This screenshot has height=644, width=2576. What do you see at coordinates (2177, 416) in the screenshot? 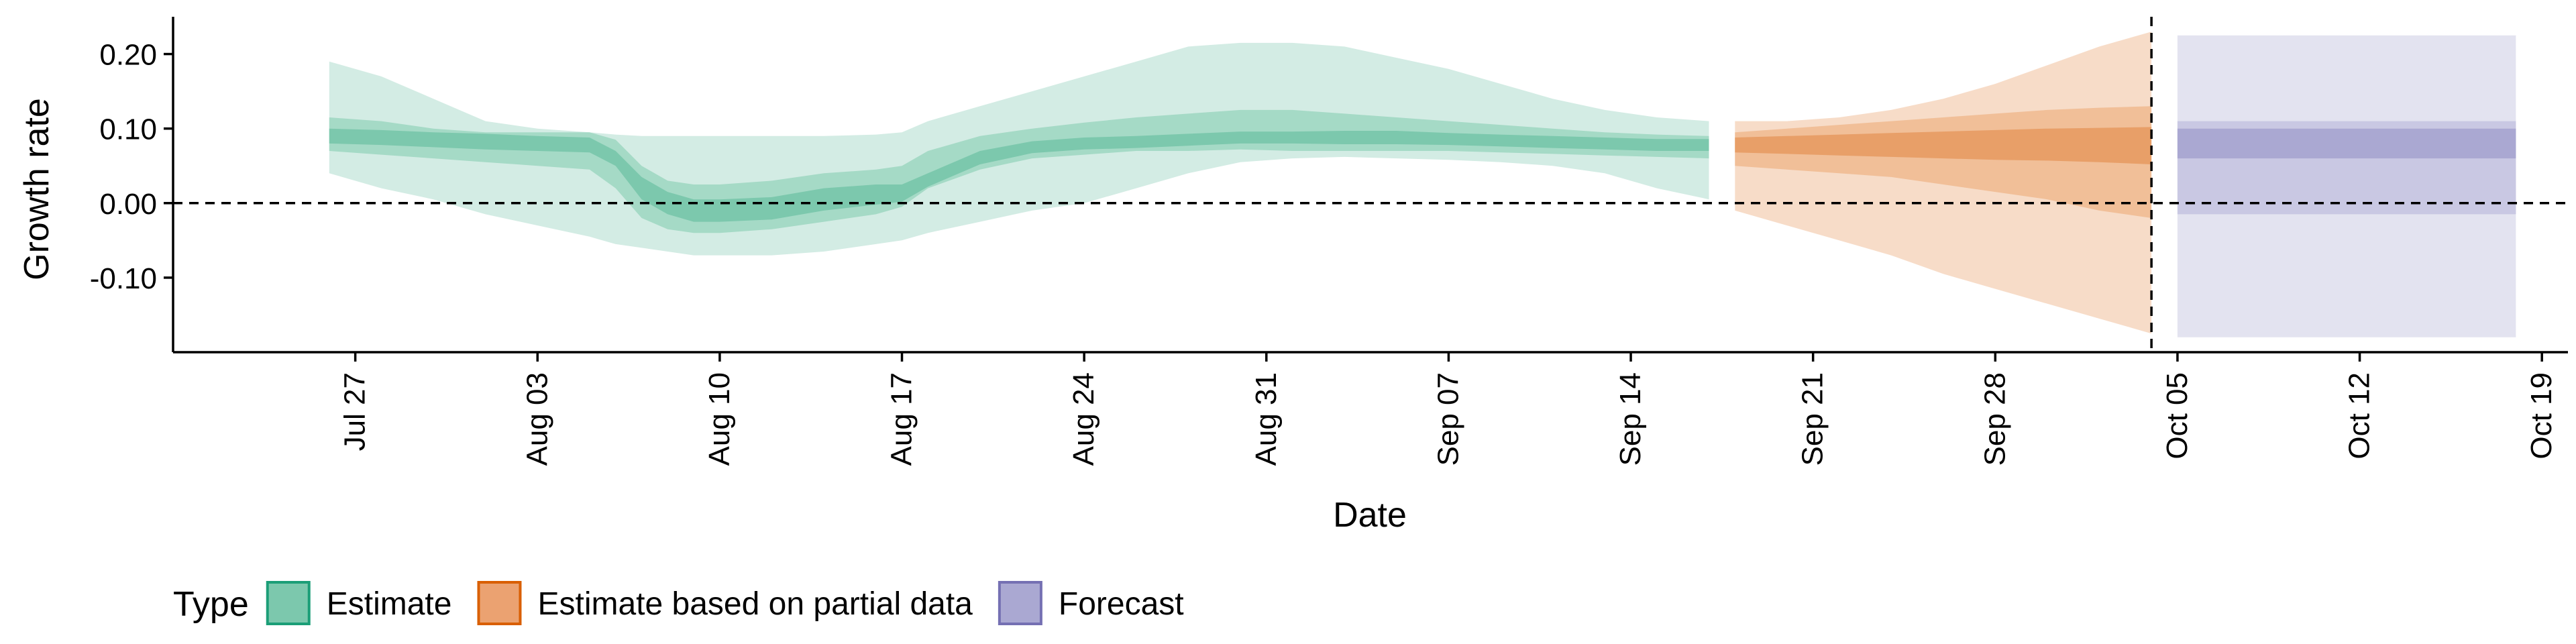
I see `x-tick-label: Oct 05` at bounding box center [2177, 416].